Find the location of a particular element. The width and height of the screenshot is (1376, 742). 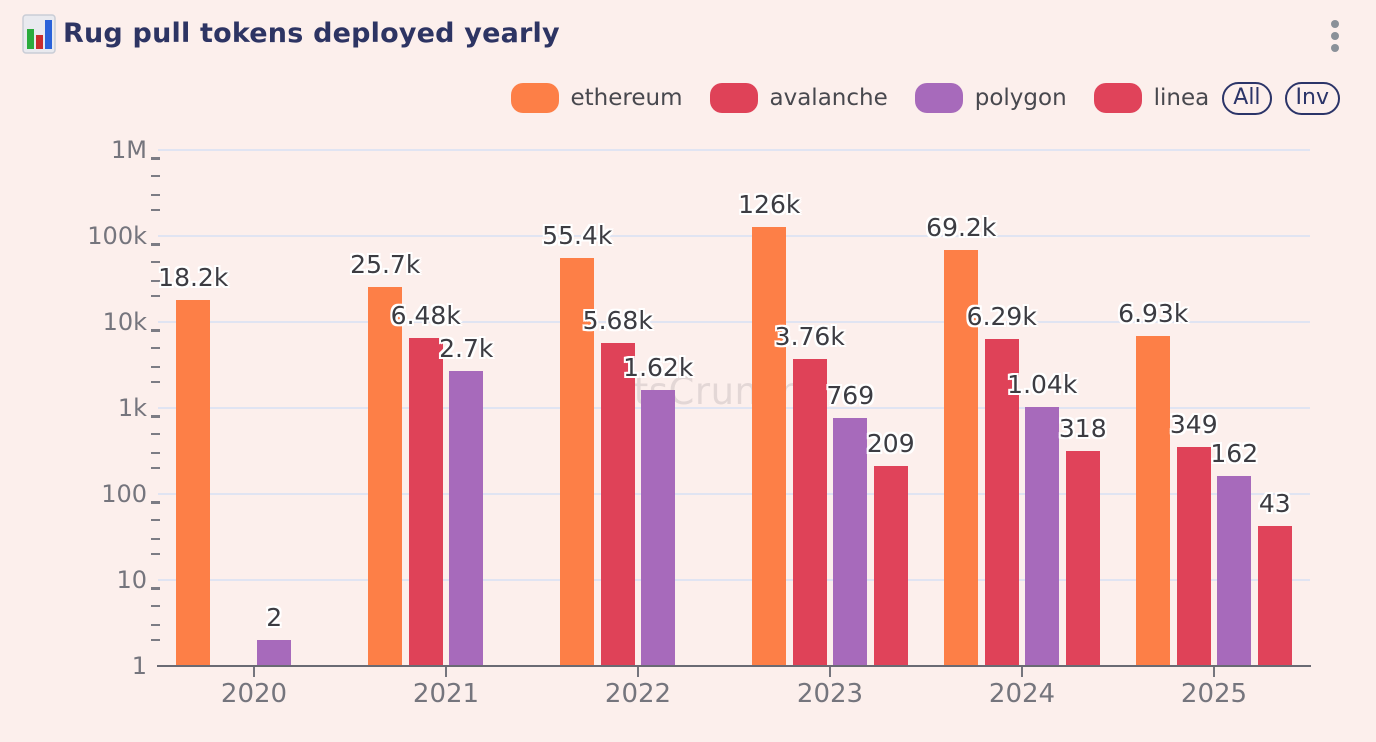

bar-value-label: 6.48k is located at coordinates (425, 316).